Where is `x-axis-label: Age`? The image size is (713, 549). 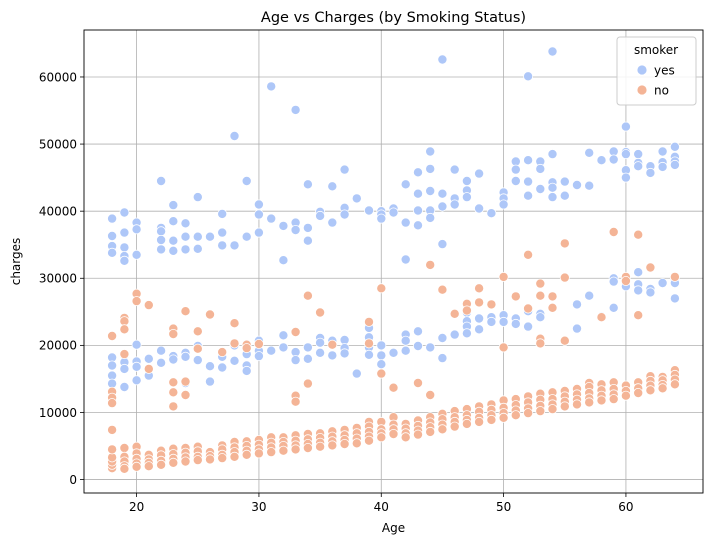 x-axis-label: Age is located at coordinates (393, 528).